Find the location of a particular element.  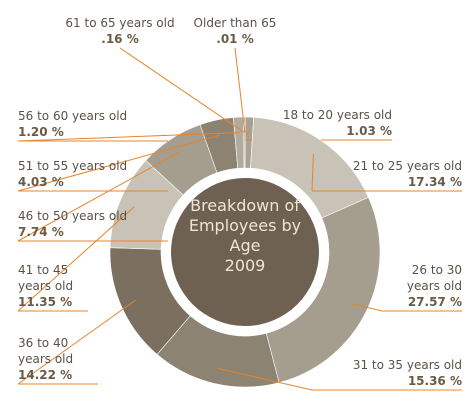

slice-label: 41 to 45 years old 11.35 % is located at coordinates (53, 286).